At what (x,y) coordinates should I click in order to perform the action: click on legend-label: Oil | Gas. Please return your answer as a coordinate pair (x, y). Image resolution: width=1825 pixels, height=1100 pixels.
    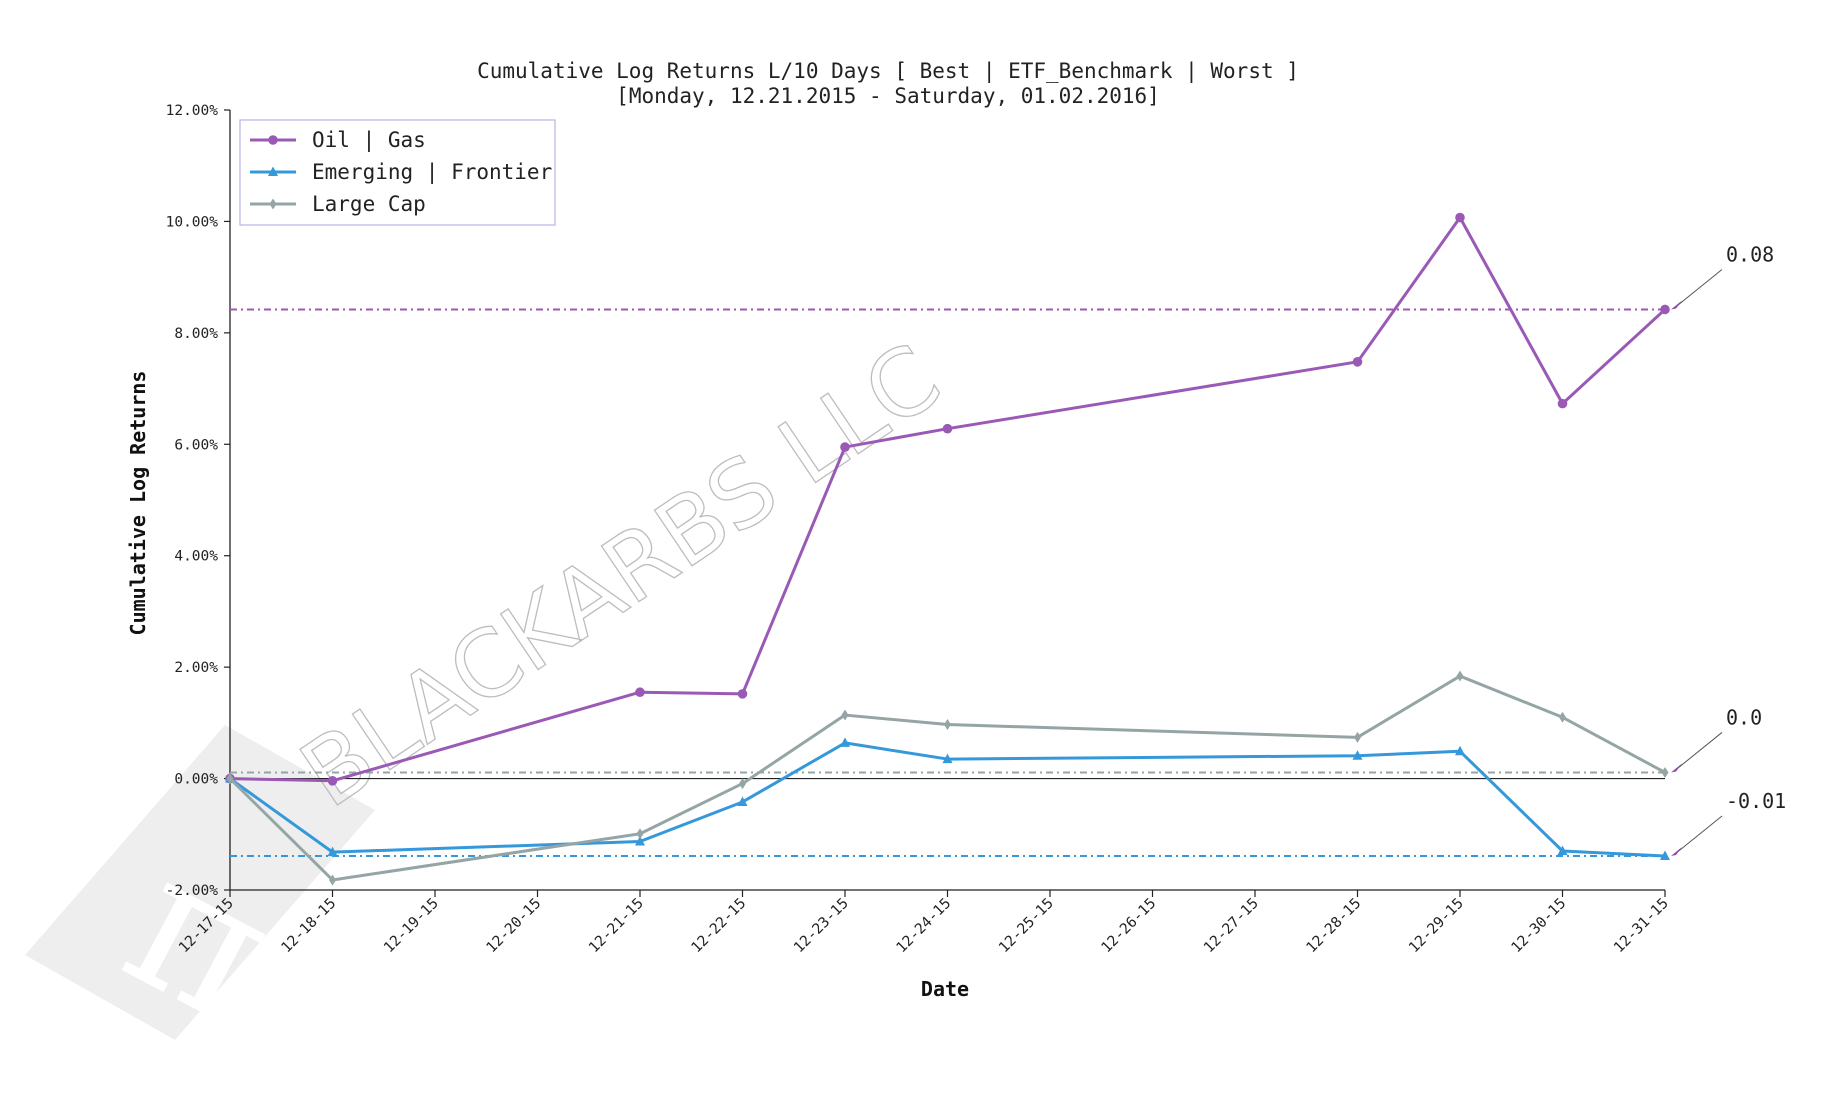
    Looking at the image, I should click on (369, 140).